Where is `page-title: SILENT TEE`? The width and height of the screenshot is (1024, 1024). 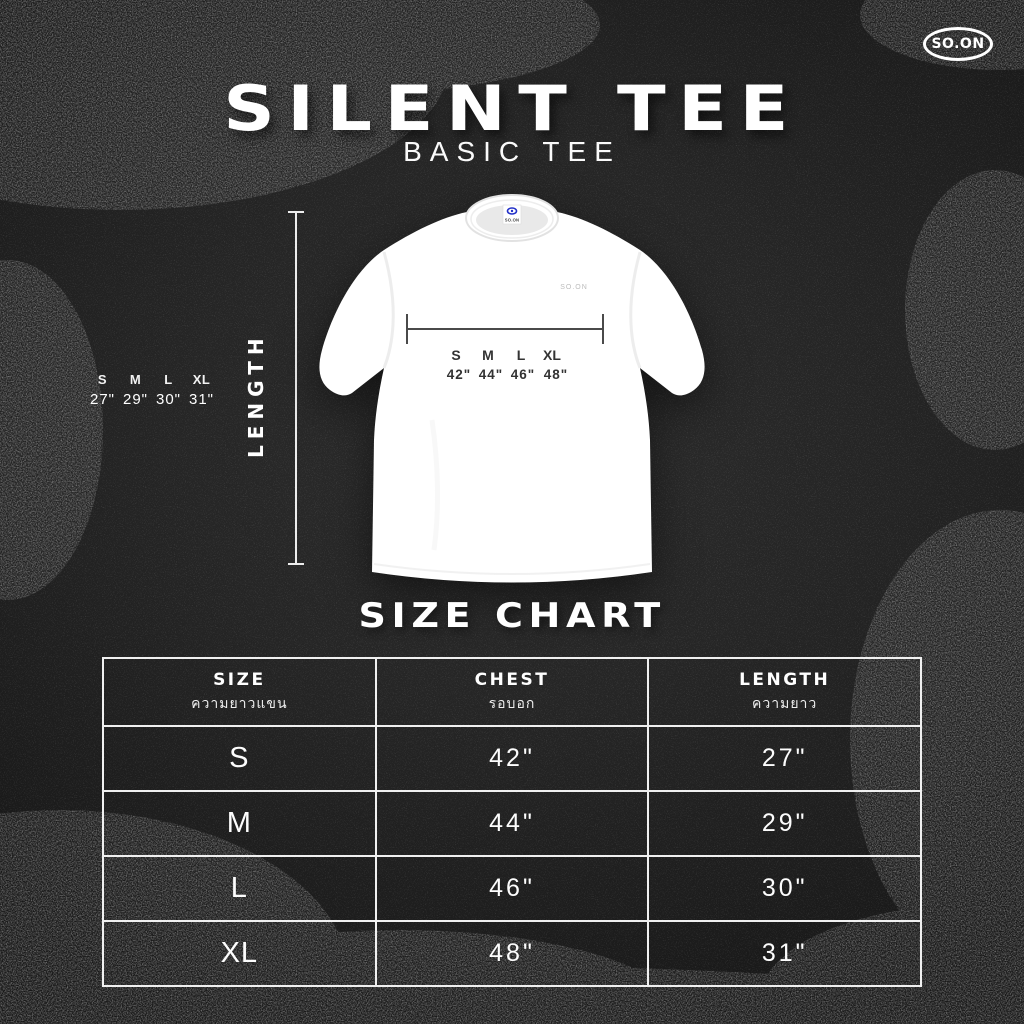
page-title: SILENT TEE is located at coordinates (512, 108).